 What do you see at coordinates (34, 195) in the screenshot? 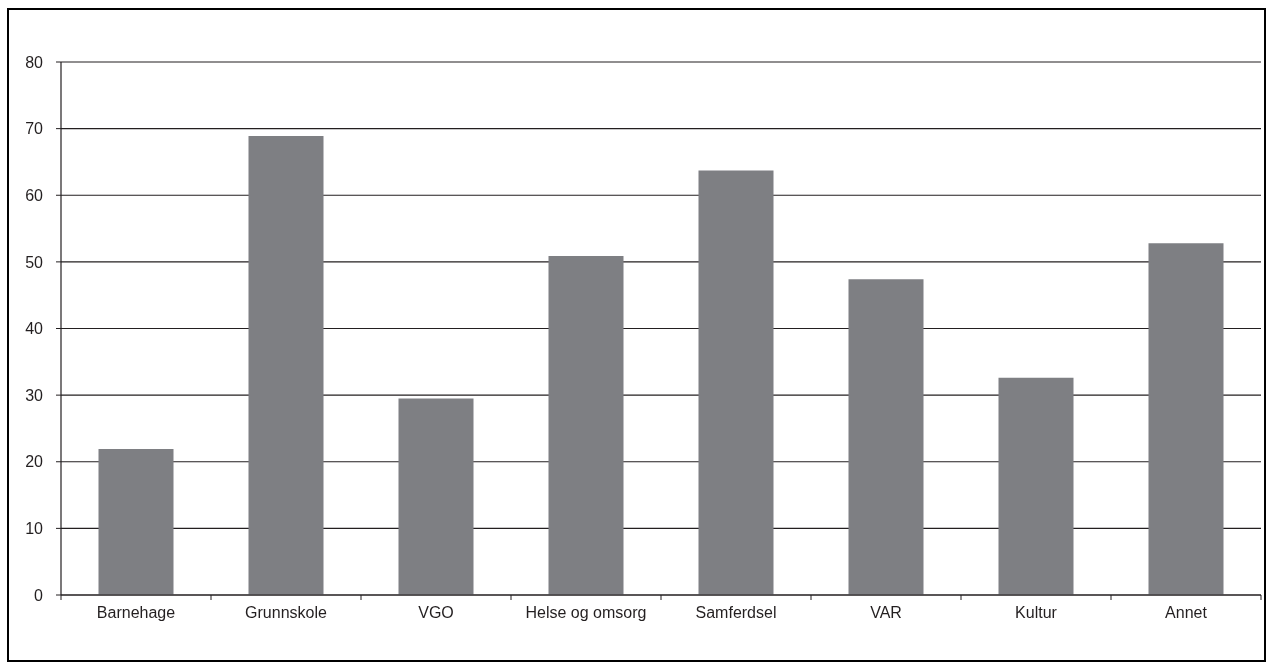
I see `y-tick-label: 60` at bounding box center [34, 195].